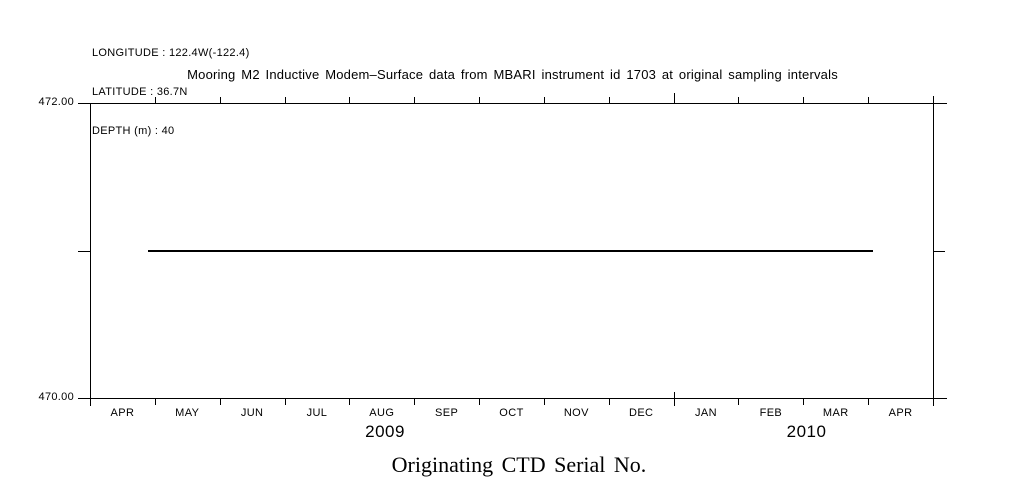 The image size is (1009, 504). I want to click on x-month-label: AUG, so click(382, 413).